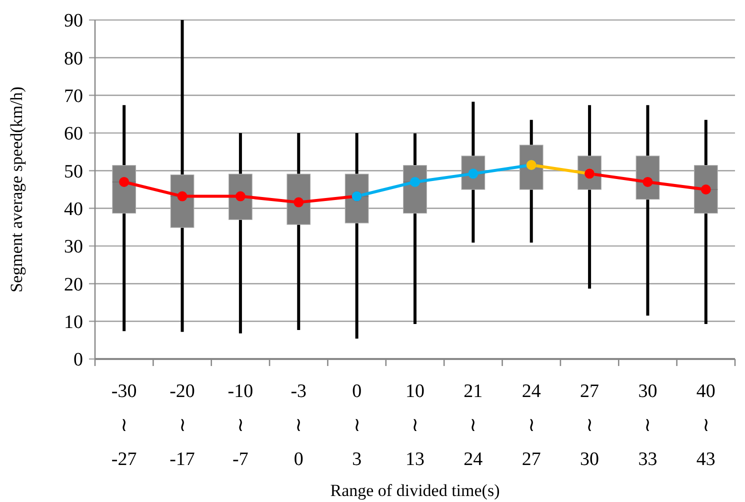 This screenshot has width=745, height=502. I want to click on y-tick-label: 80, so click(73, 59).